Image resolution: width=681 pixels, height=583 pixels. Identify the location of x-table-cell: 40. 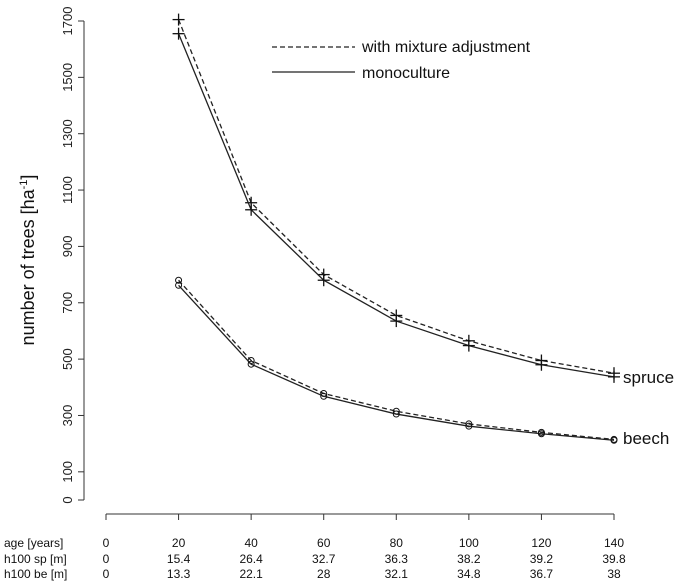
(251, 543).